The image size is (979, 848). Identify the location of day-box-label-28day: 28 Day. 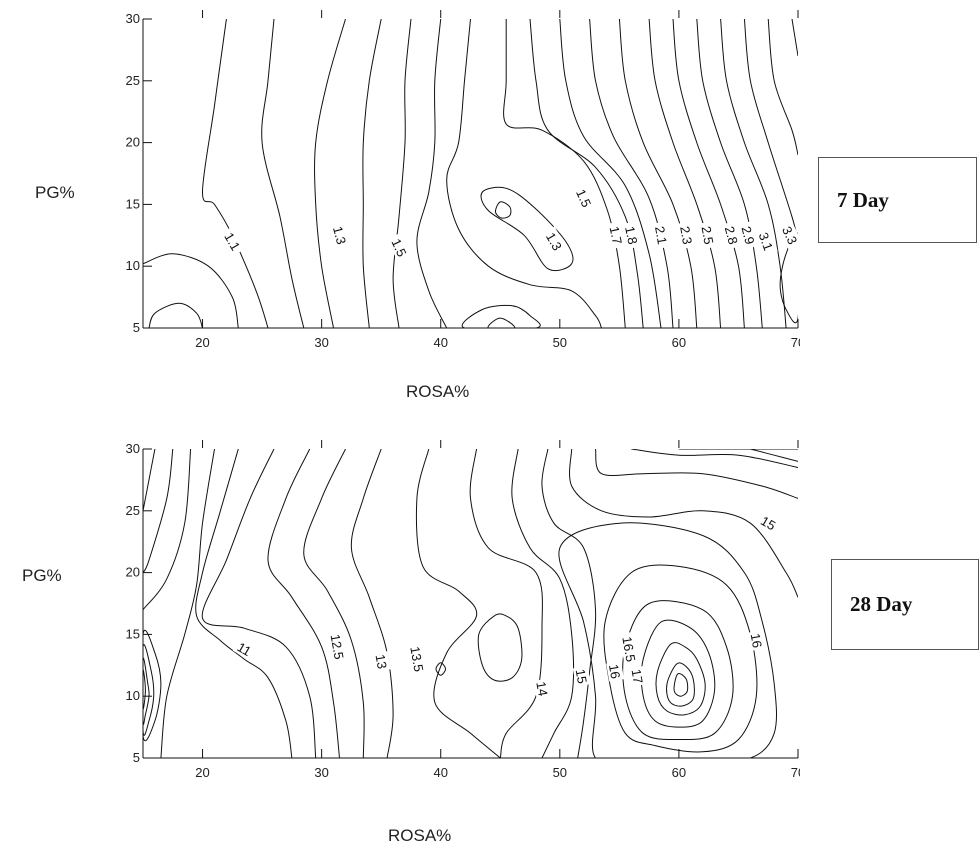
(881, 604).